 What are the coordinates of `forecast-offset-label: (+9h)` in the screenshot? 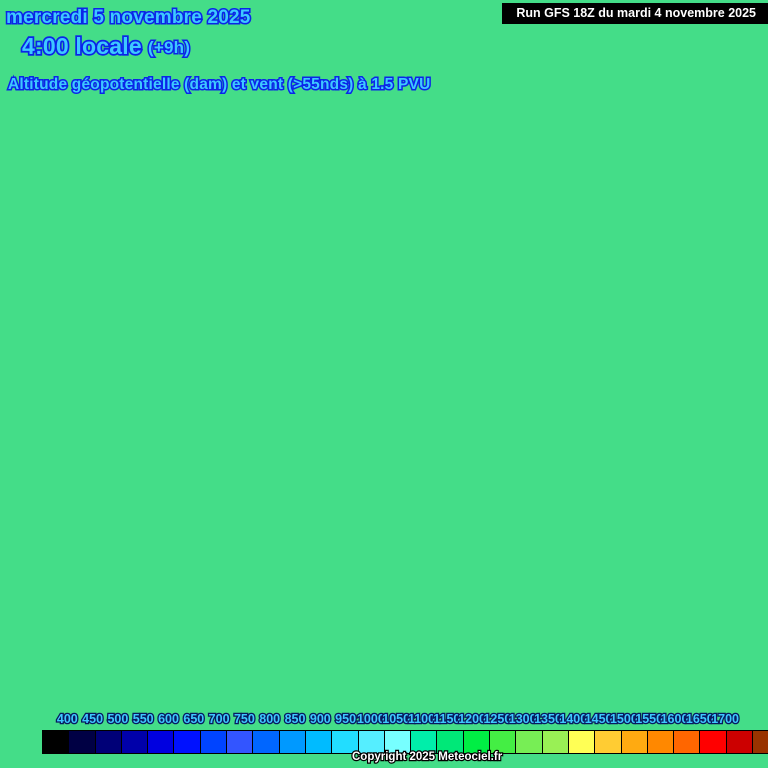 It's located at (168, 48).